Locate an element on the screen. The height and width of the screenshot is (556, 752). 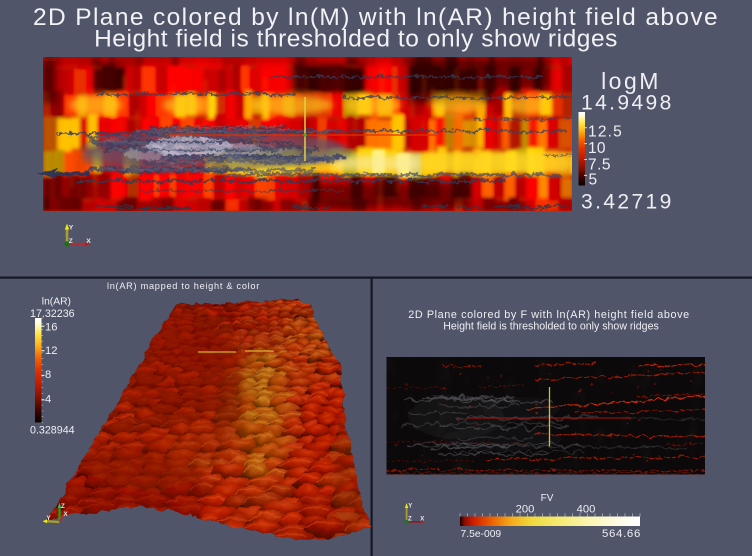
svg-text:ln(AR) mapped to height & colo: ln(AR) mapped to height & color is located at coordinates (183, 286).